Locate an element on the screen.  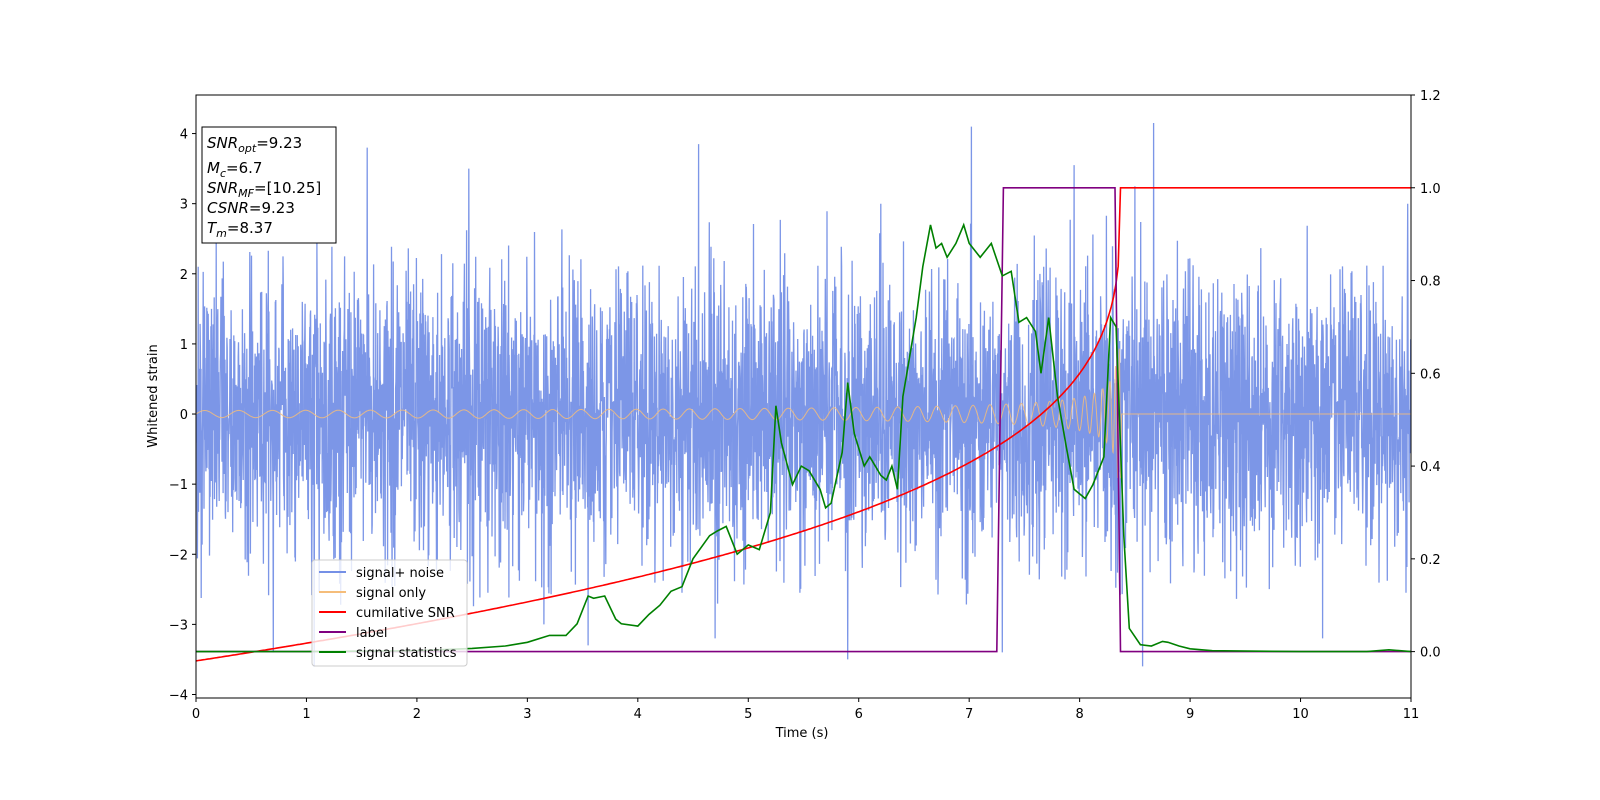
y-right-tick-label: 0.2 is located at coordinates (1430, 560).